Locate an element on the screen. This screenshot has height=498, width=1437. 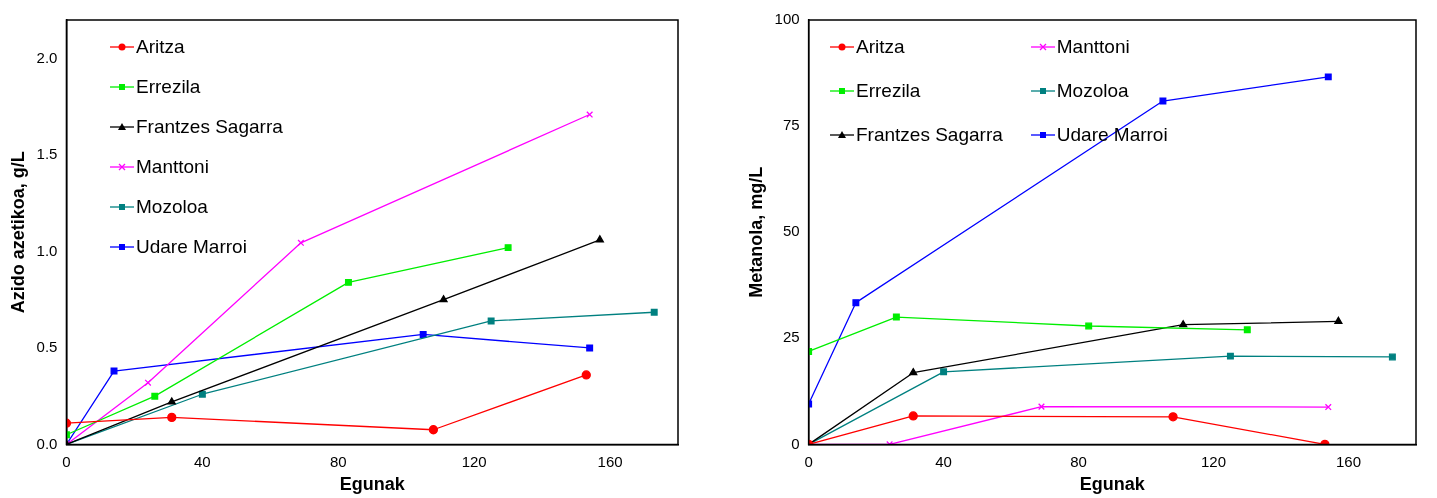
y-tick-label: 25 is located at coordinates (791, 337).